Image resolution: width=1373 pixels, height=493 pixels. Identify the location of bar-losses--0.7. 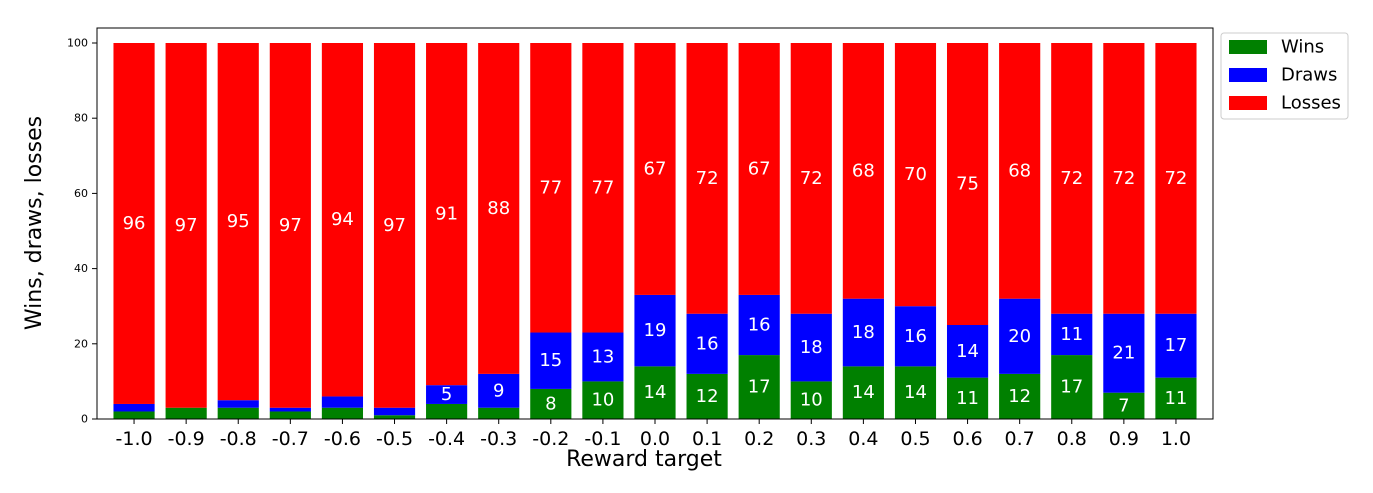
(290, 225).